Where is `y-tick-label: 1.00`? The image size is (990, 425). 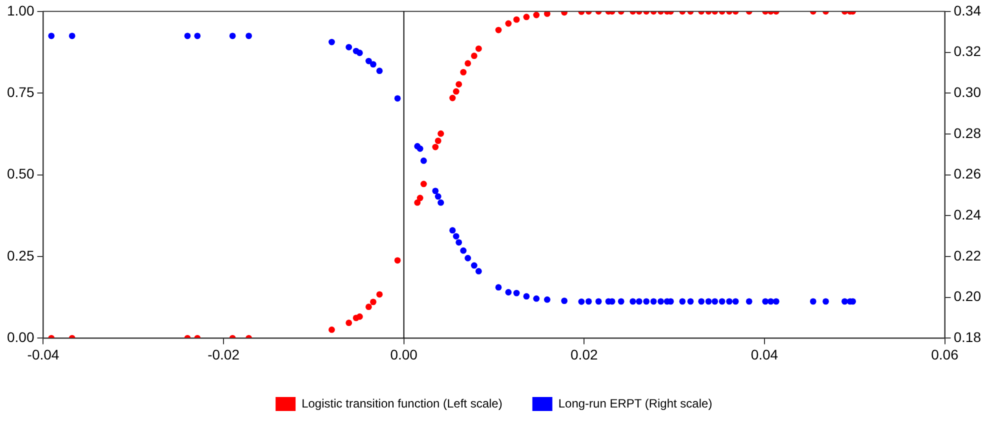
y-tick-label: 1.00 is located at coordinates (20, 10).